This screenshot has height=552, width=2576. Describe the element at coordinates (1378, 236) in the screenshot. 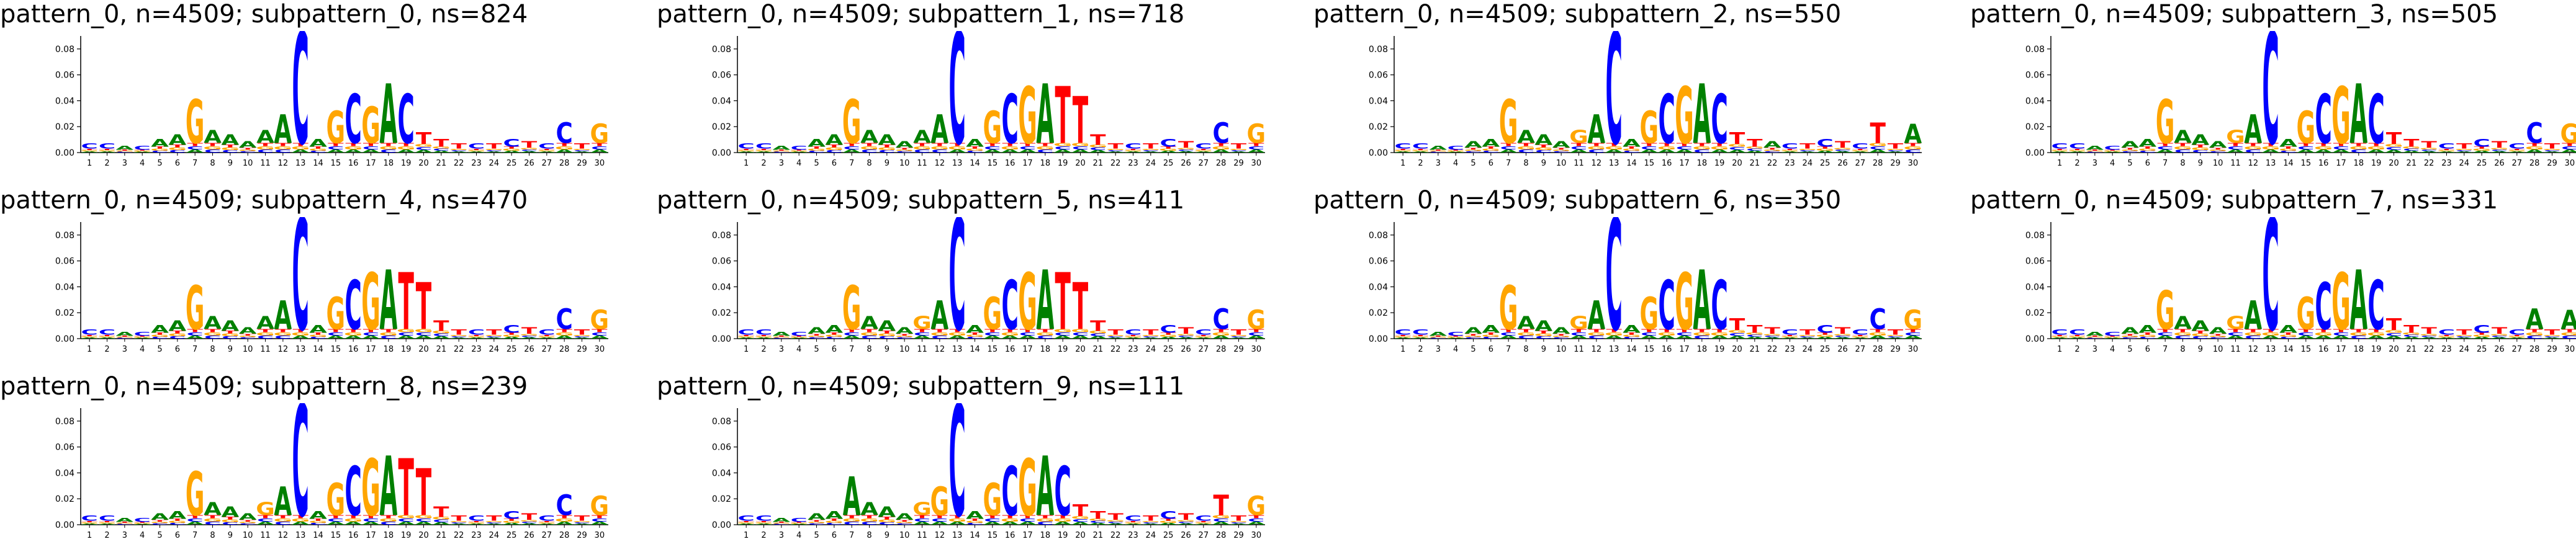

I see `y-tick-label: 0.08` at that location.